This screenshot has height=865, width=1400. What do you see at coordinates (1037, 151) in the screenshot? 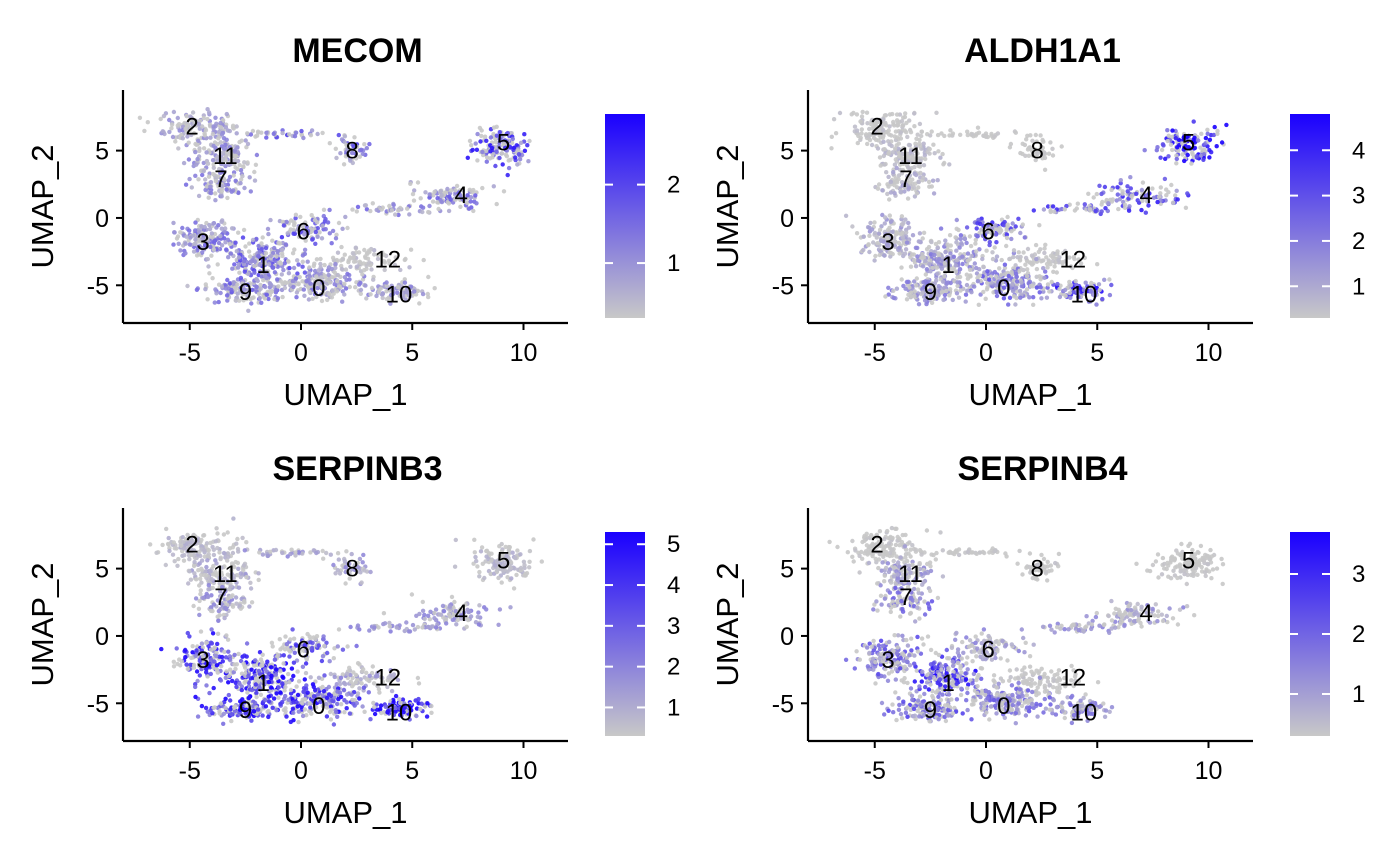
I see `cluster-label: 8` at bounding box center [1037, 151].